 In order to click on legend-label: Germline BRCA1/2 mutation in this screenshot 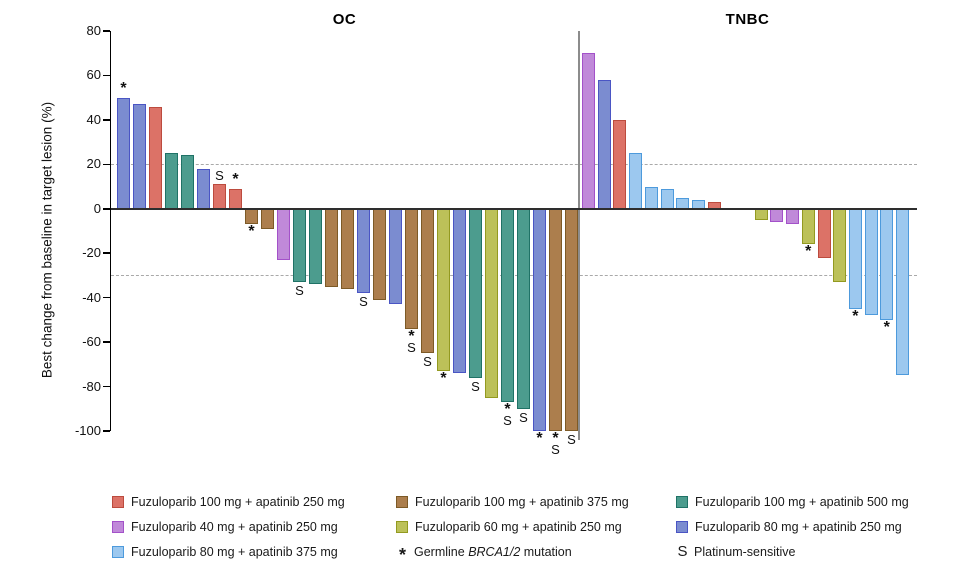, I will do `click(493, 551)`.